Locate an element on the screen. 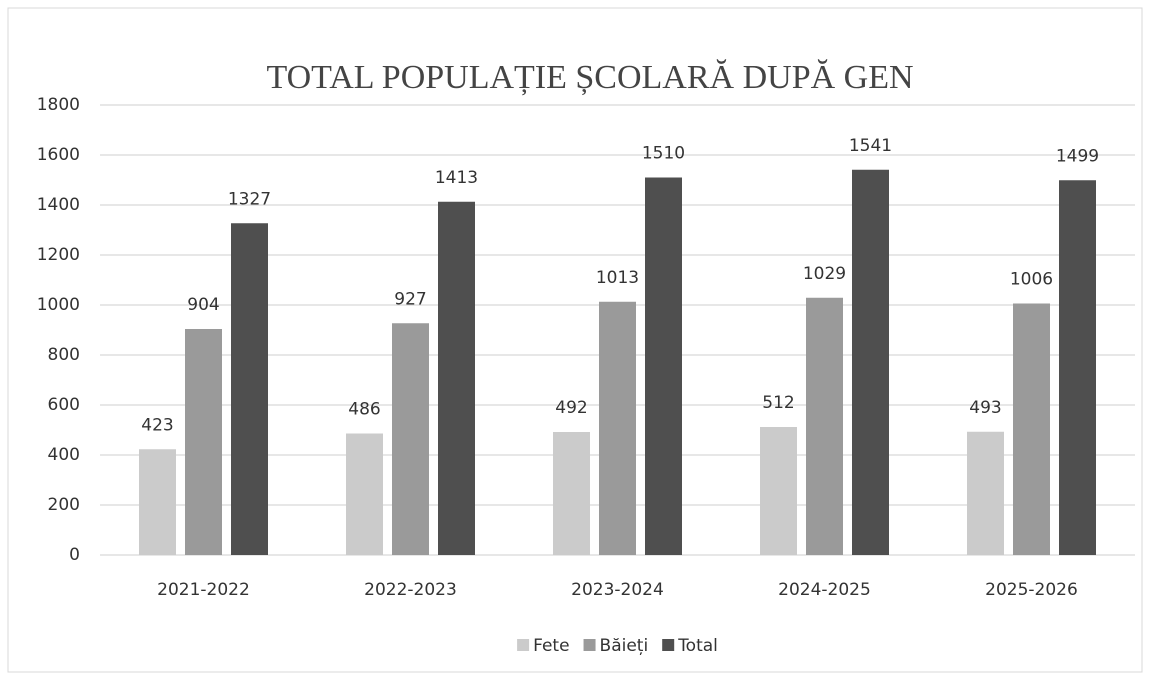 The width and height of the screenshot is (1150, 680). y-tick-label: 0 is located at coordinates (74, 555).